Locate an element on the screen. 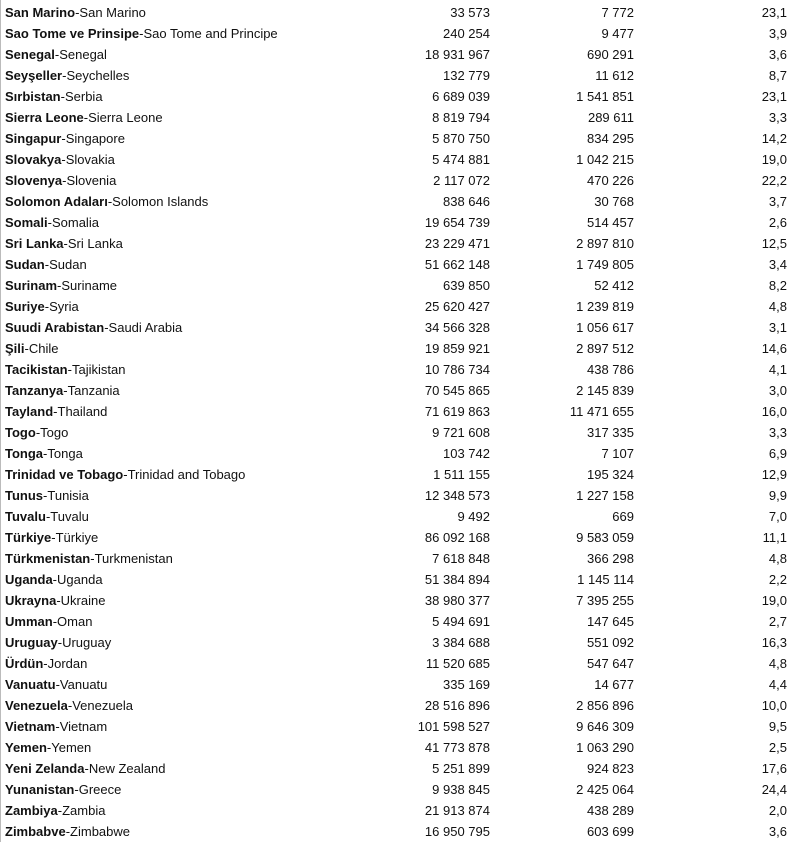 Image resolution: width=800 pixels, height=842 pixels. value-cell: 11 471 655 is located at coordinates (601, 411).